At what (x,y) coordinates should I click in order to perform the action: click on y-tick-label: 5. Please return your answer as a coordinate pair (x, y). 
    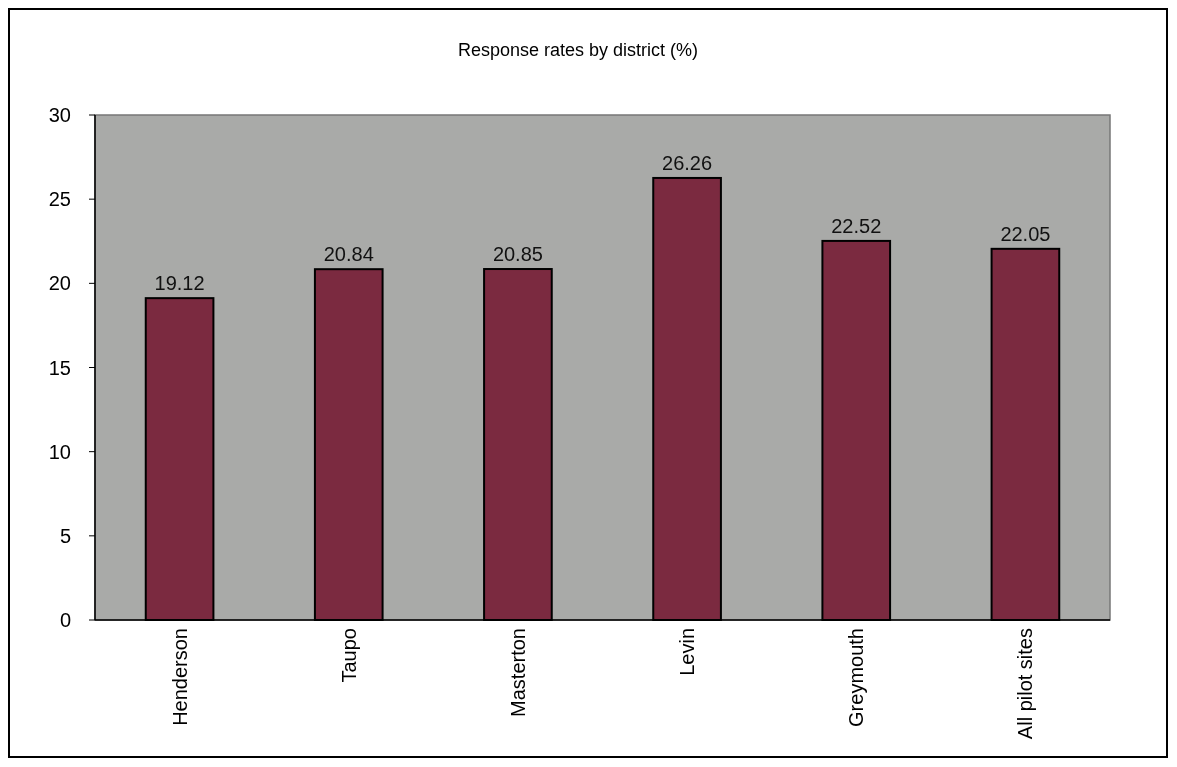
    Looking at the image, I should click on (65, 535).